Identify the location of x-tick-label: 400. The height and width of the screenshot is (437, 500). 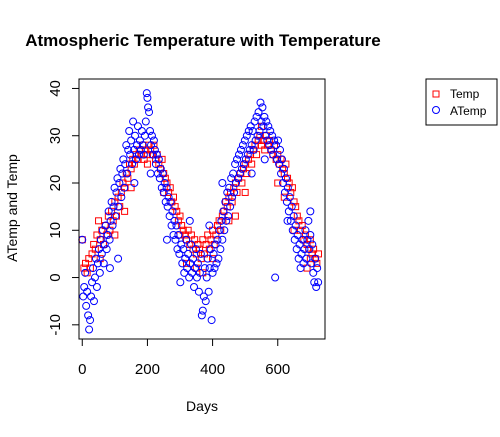
(212, 369).